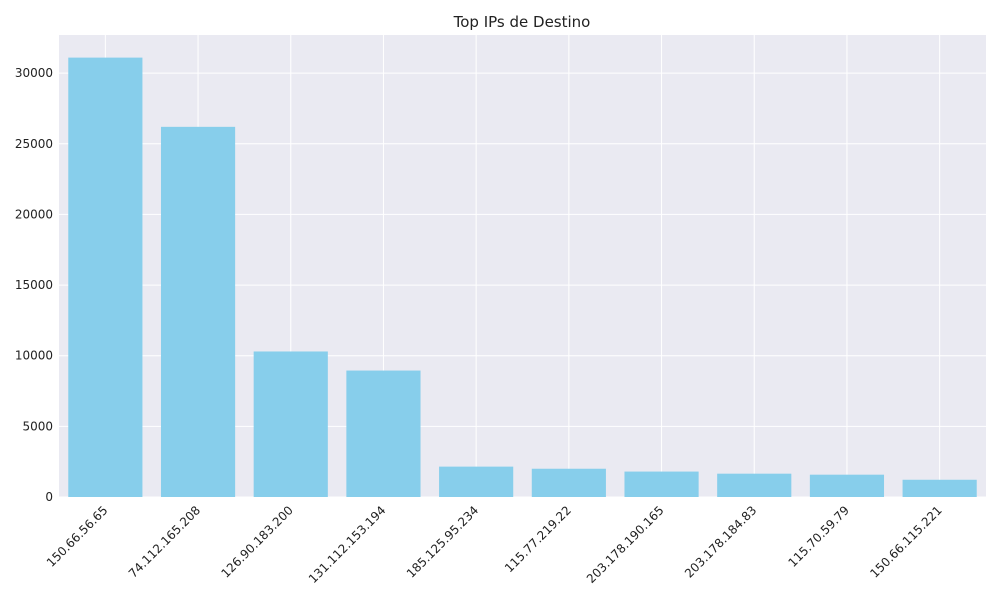  What do you see at coordinates (347, 544) in the screenshot?
I see `x-tick-label: 131.112.153.194` at bounding box center [347, 544].